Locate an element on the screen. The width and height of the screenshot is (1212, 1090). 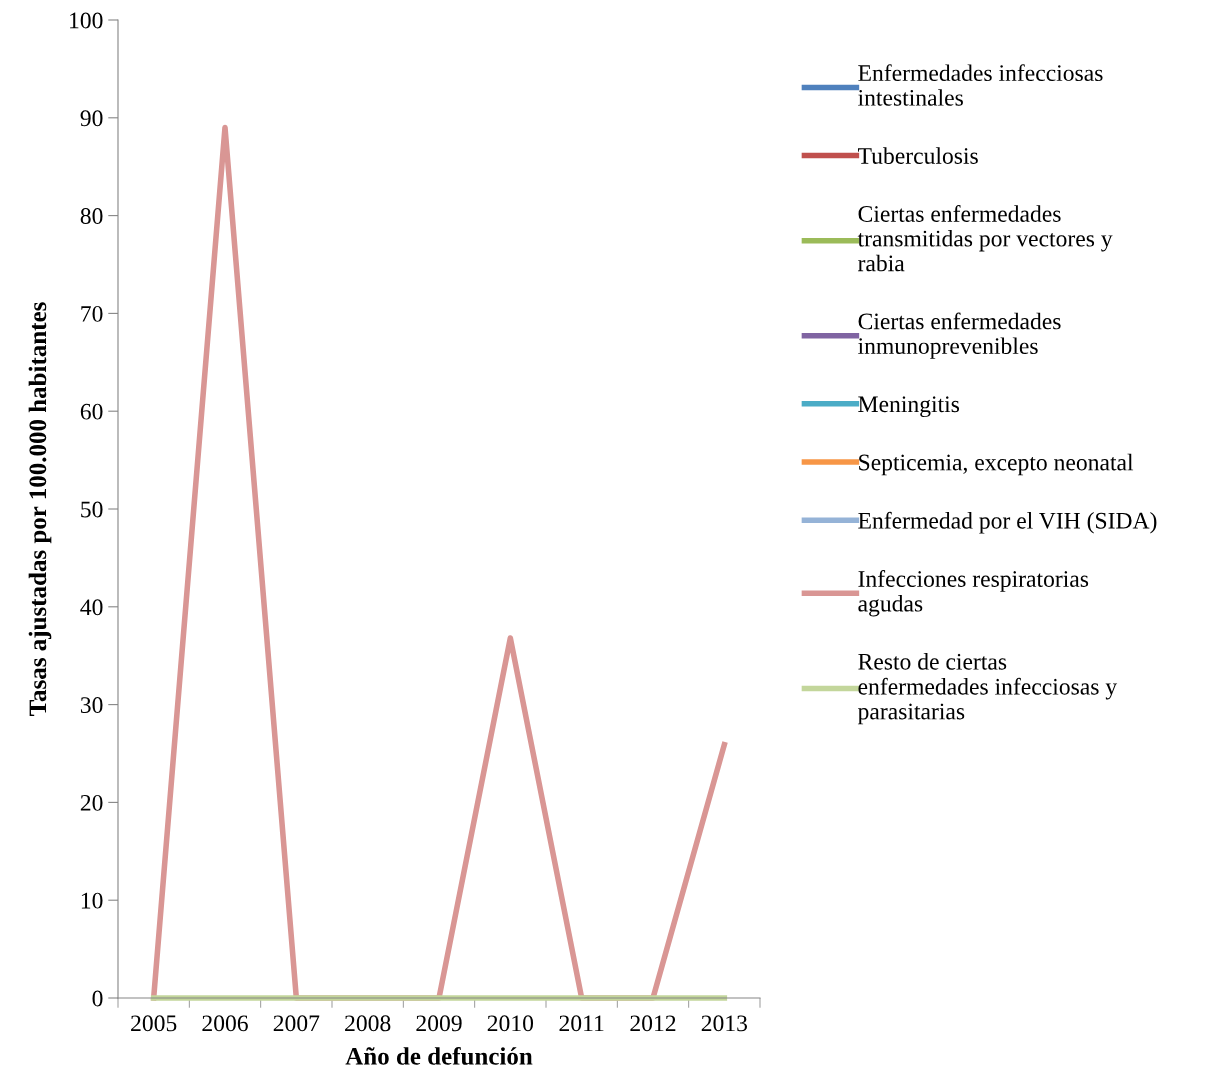
legend-label: Tuberculosis is located at coordinates (918, 155).